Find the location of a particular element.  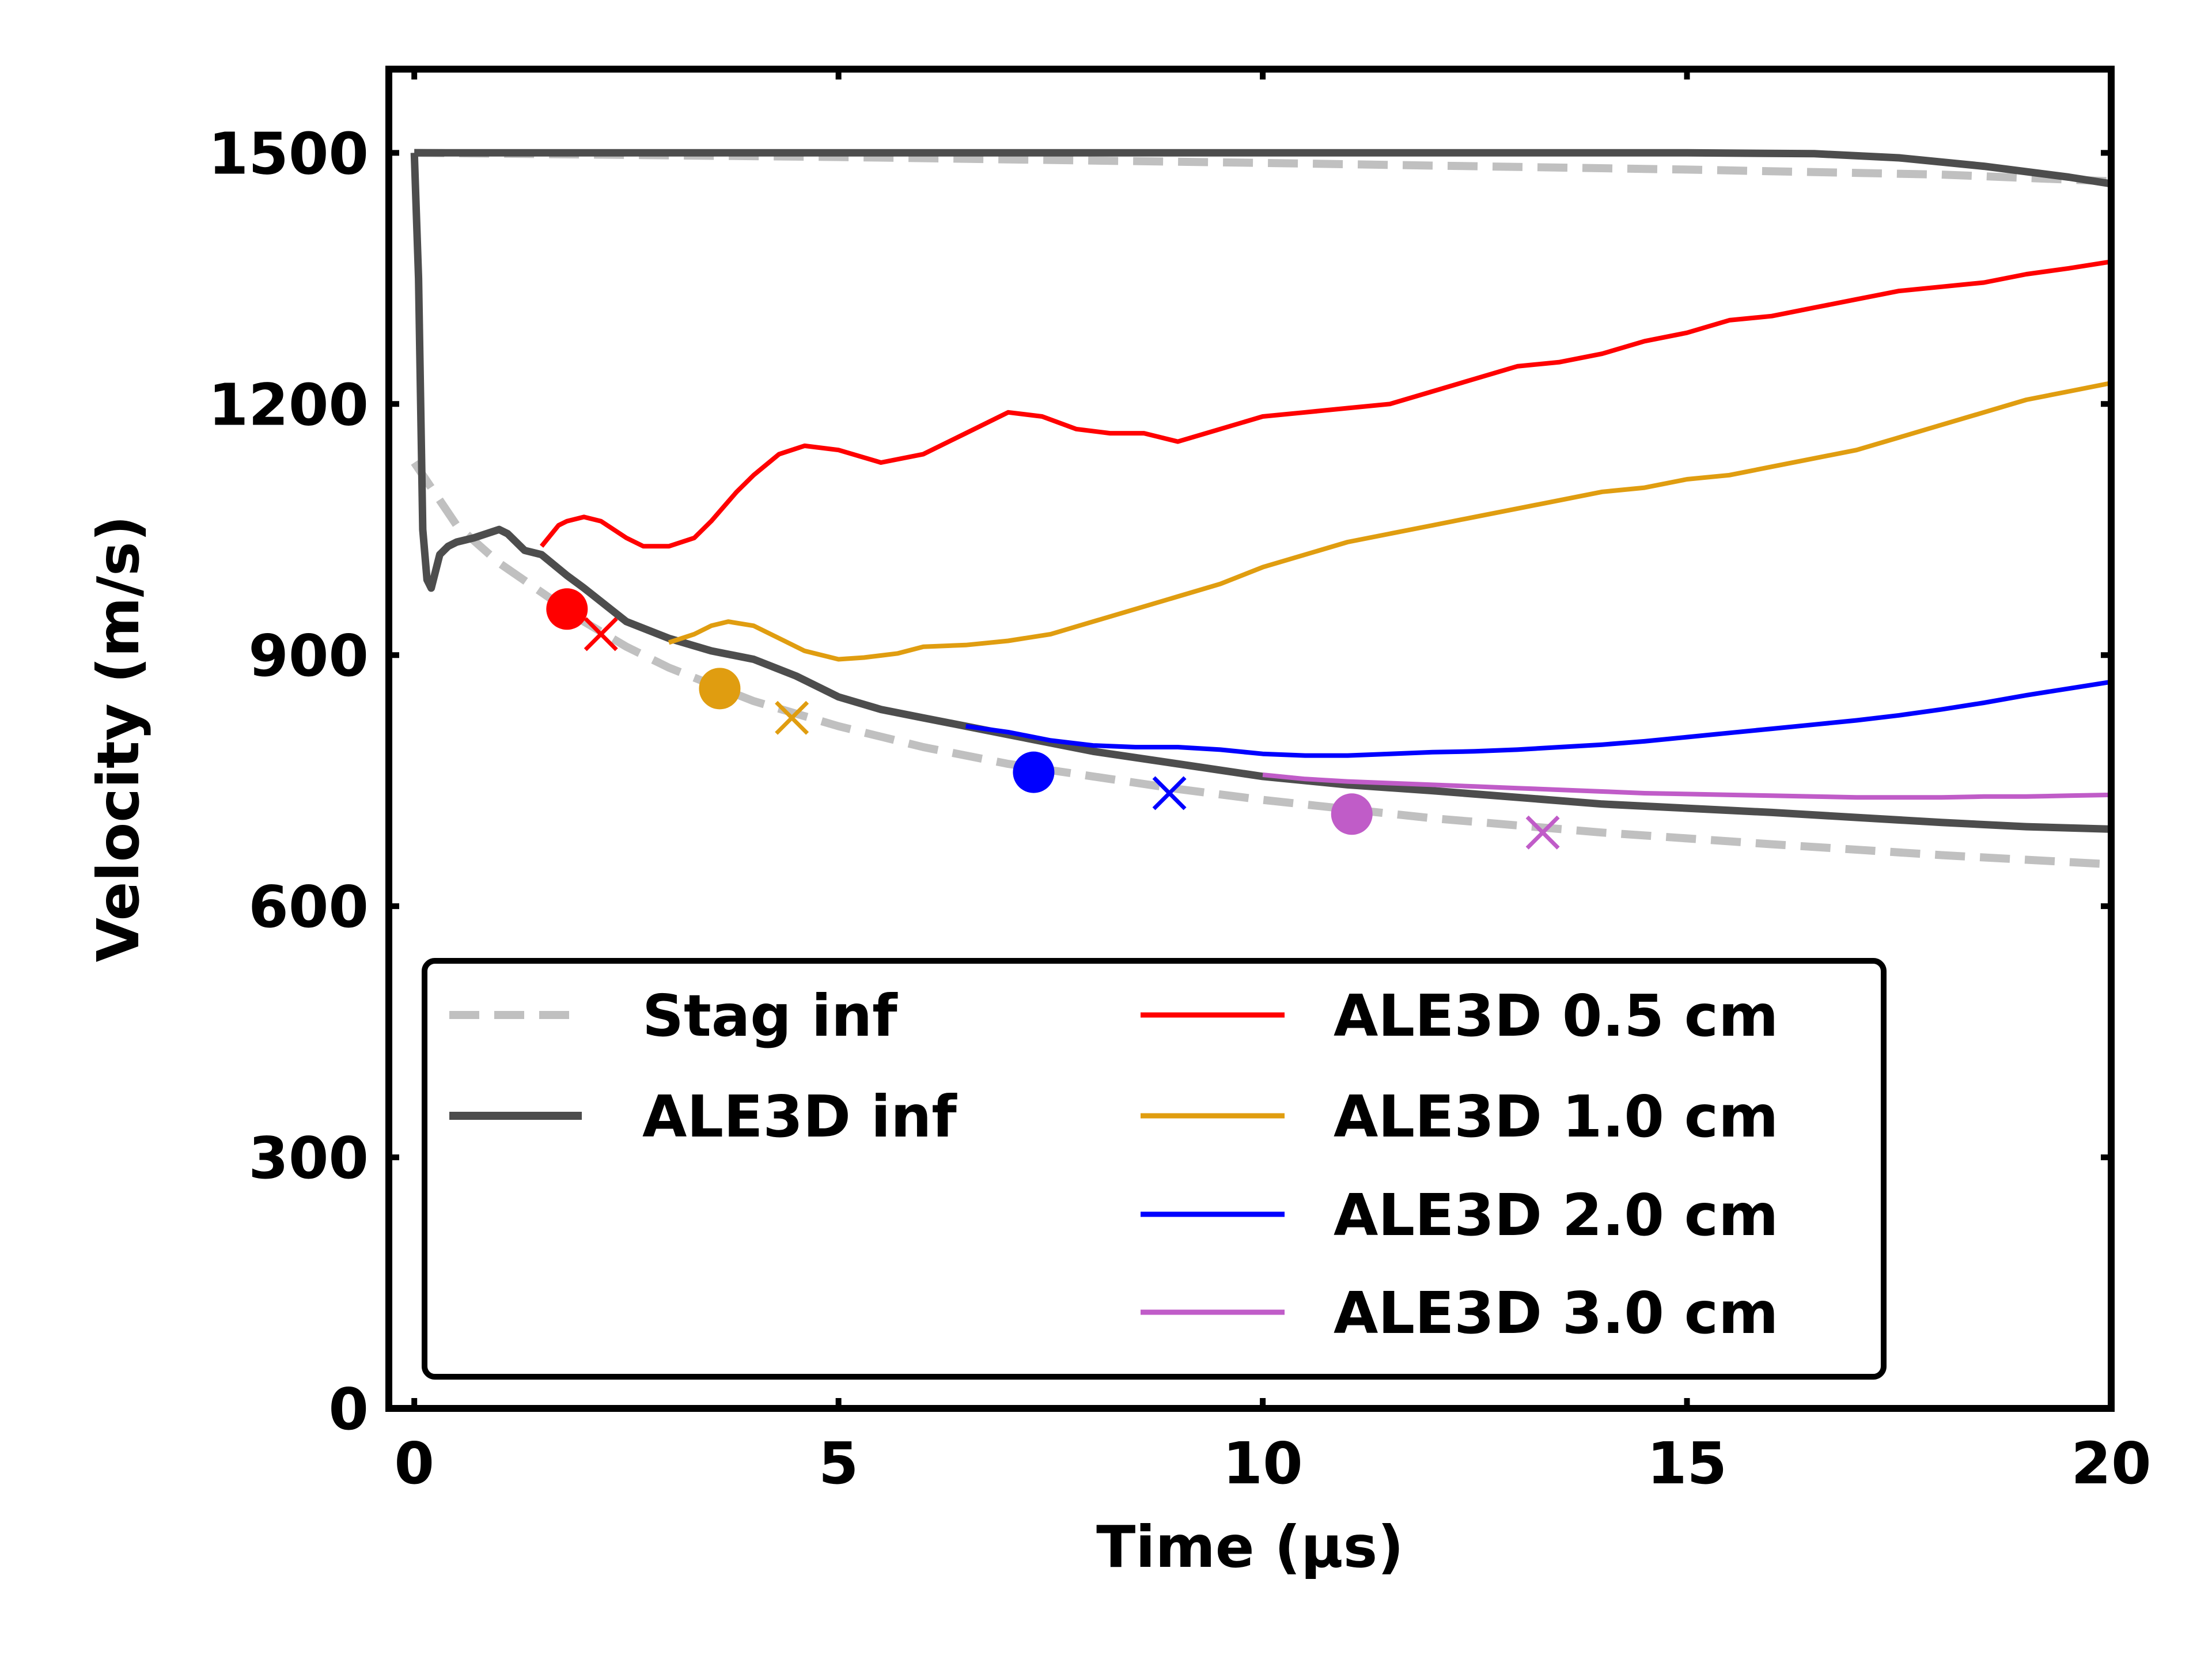

series-line-ale3d-3-0-cm is located at coordinates (1686, 786).